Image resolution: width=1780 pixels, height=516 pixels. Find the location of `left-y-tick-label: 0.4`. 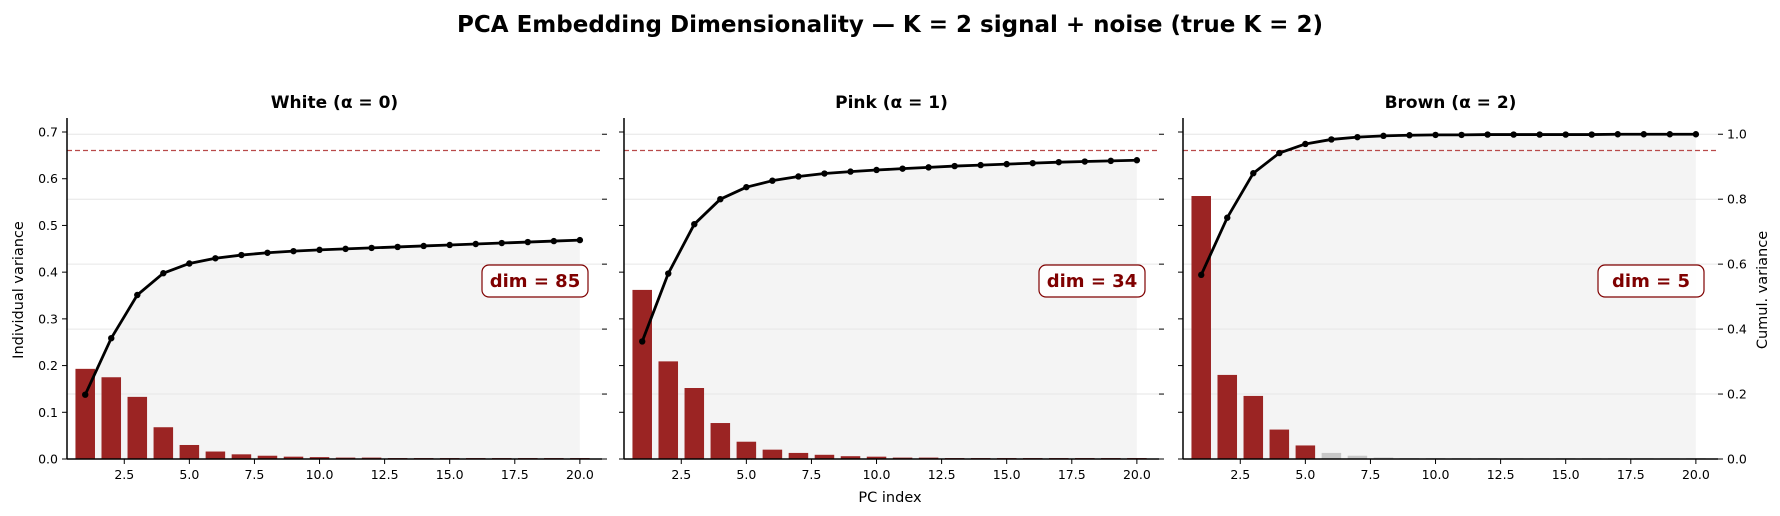

left-y-tick-label: 0.4 is located at coordinates (48, 272).